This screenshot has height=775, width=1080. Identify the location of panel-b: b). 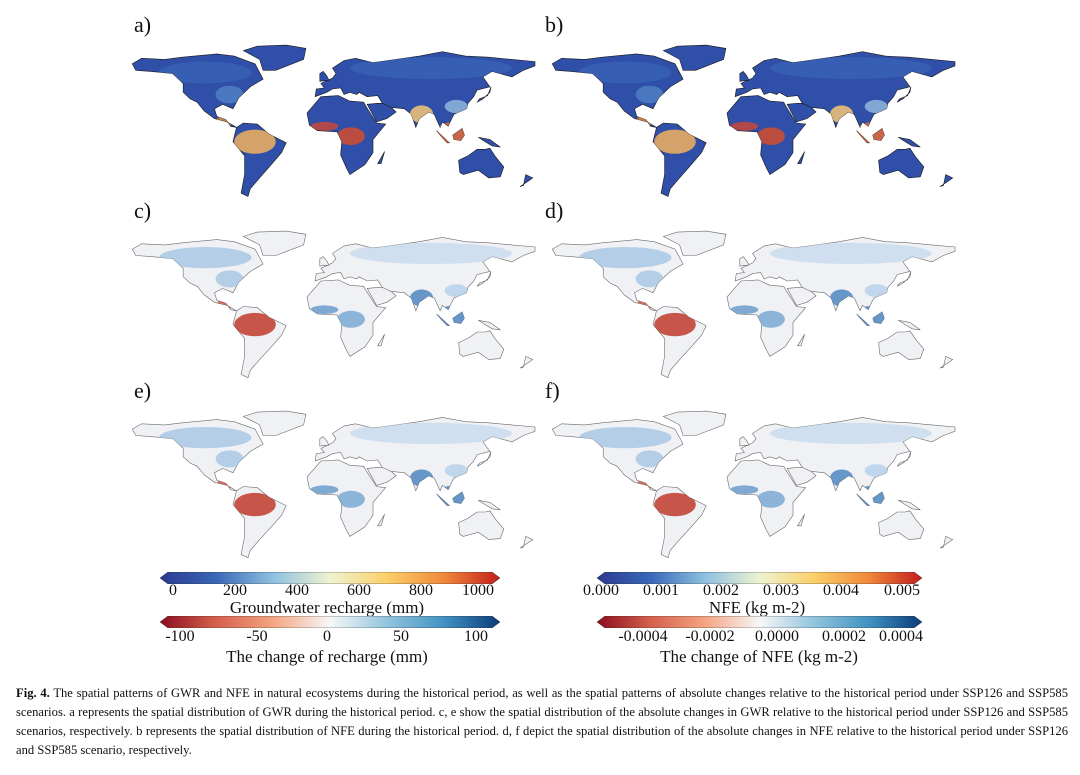
(750, 109).